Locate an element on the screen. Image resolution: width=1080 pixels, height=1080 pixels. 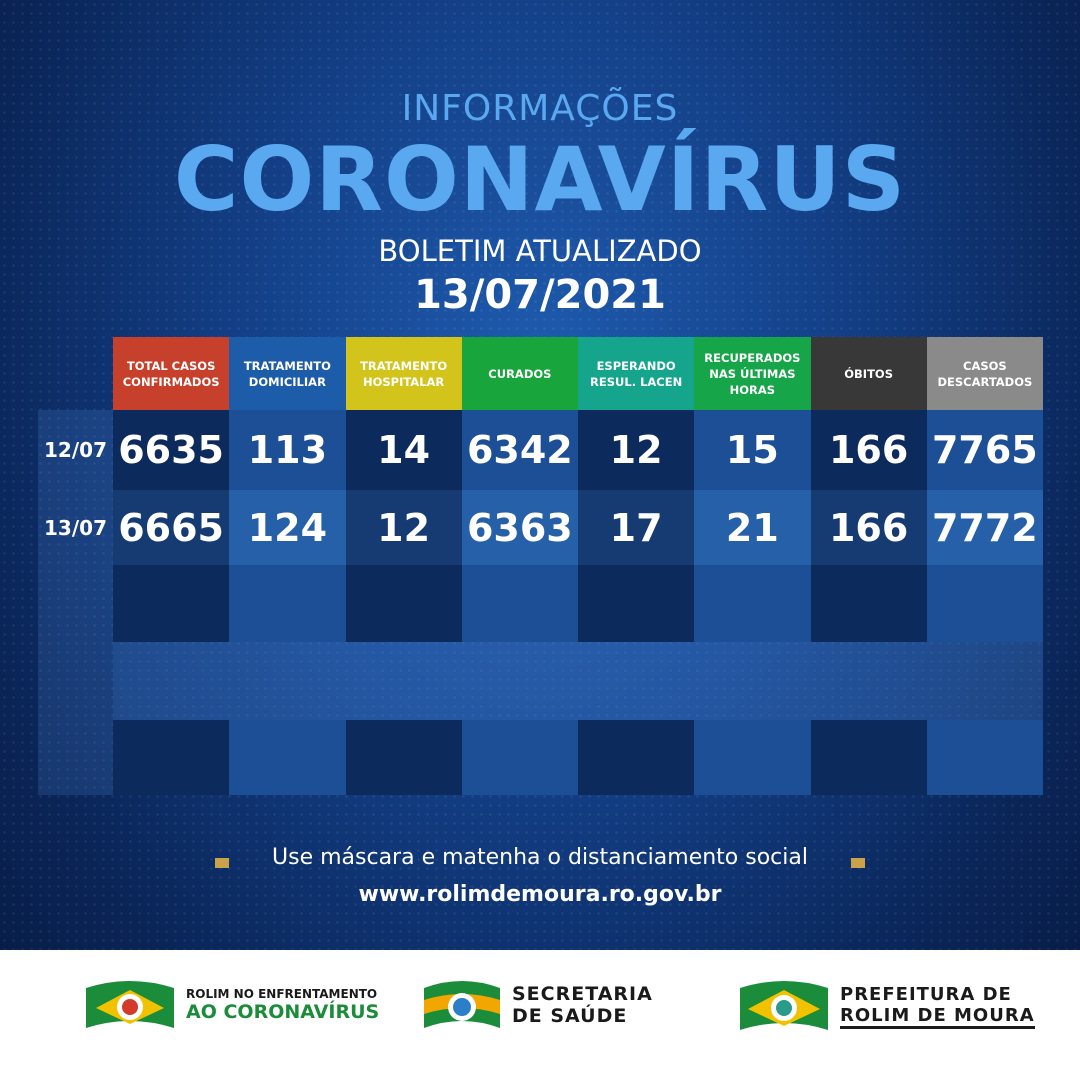
cell-value: 14 is located at coordinates (403, 450).